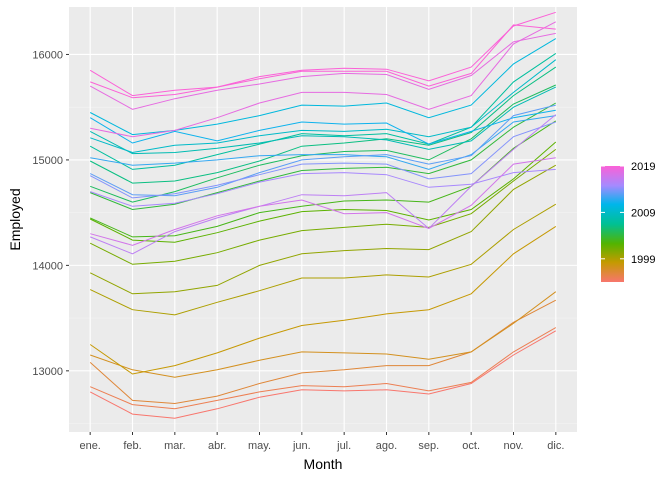 The height and width of the screenshot is (480, 672). I want to click on y-tick-label: 15000, so click(47, 161).